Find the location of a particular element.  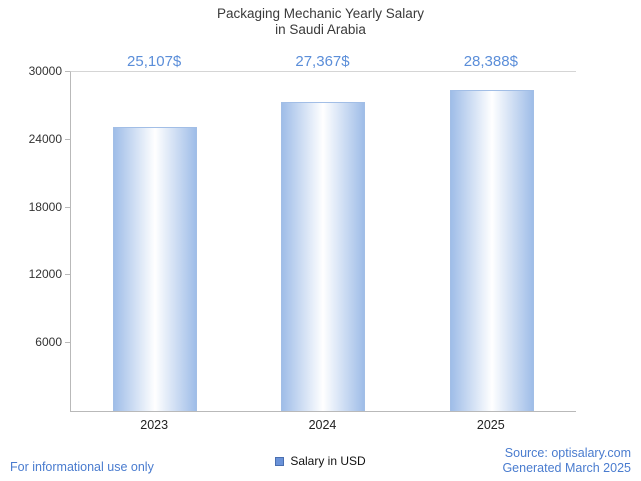

legend-swatch-icon is located at coordinates (280, 461).